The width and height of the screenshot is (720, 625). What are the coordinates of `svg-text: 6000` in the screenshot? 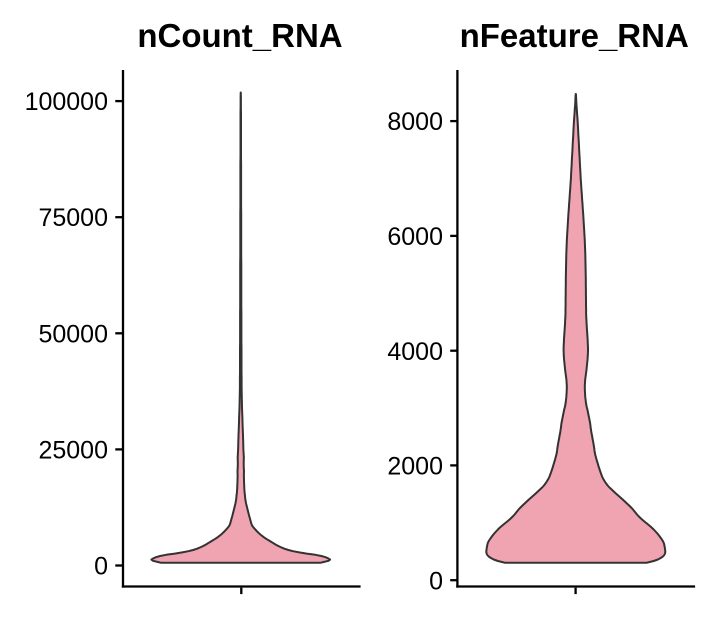 It's located at (415, 237).